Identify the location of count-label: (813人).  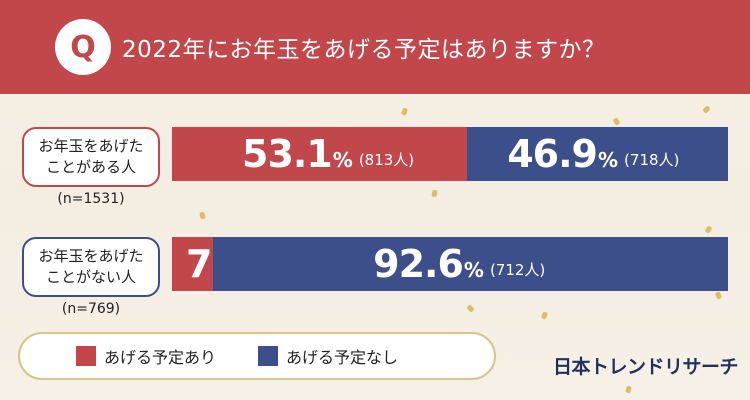
(386, 159).